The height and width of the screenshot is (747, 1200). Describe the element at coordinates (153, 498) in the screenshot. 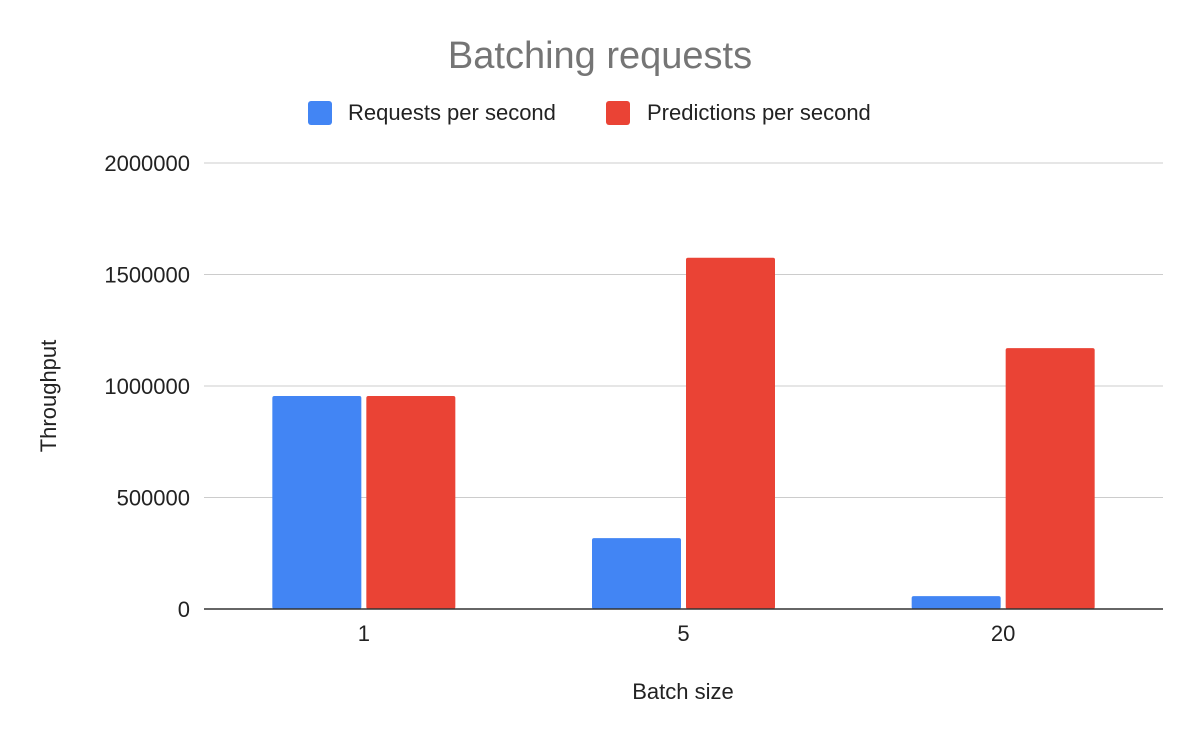

I see `y-tick-label: 500000` at that location.